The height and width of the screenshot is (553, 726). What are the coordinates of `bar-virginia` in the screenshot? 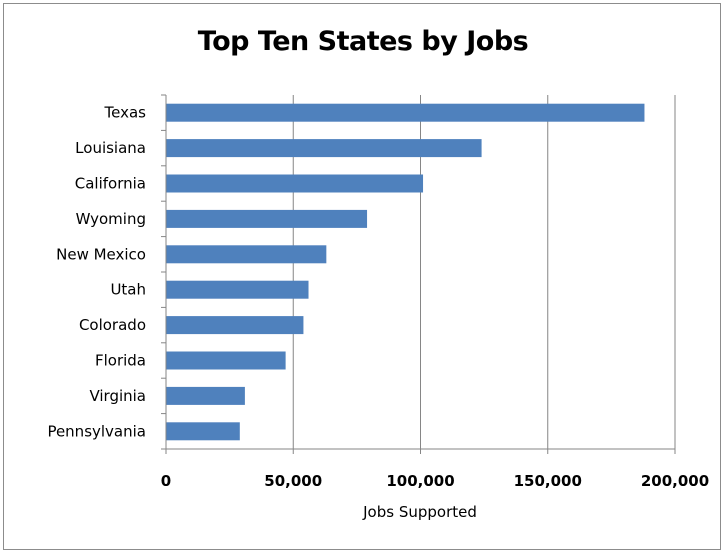 It's located at (205, 395).